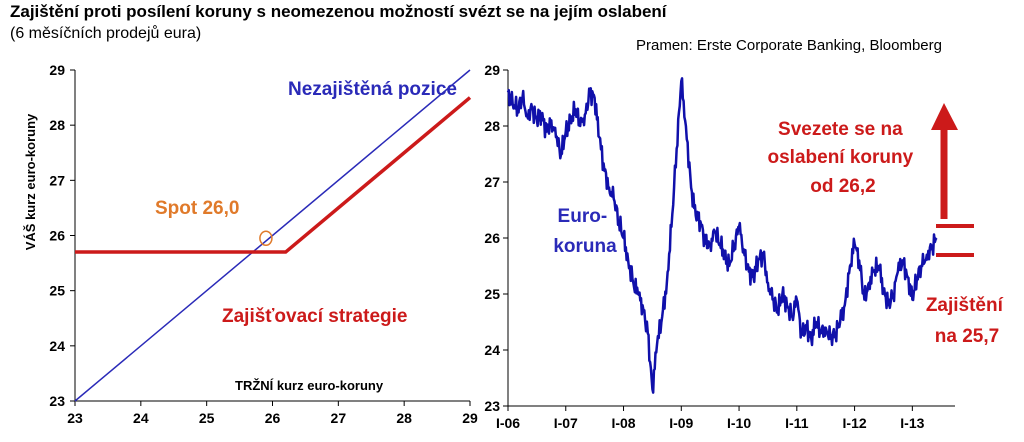  Describe the element at coordinates (106, 33) in the screenshot. I see `chart-subtitle: (6 měsíčních prodejů eura)` at that location.